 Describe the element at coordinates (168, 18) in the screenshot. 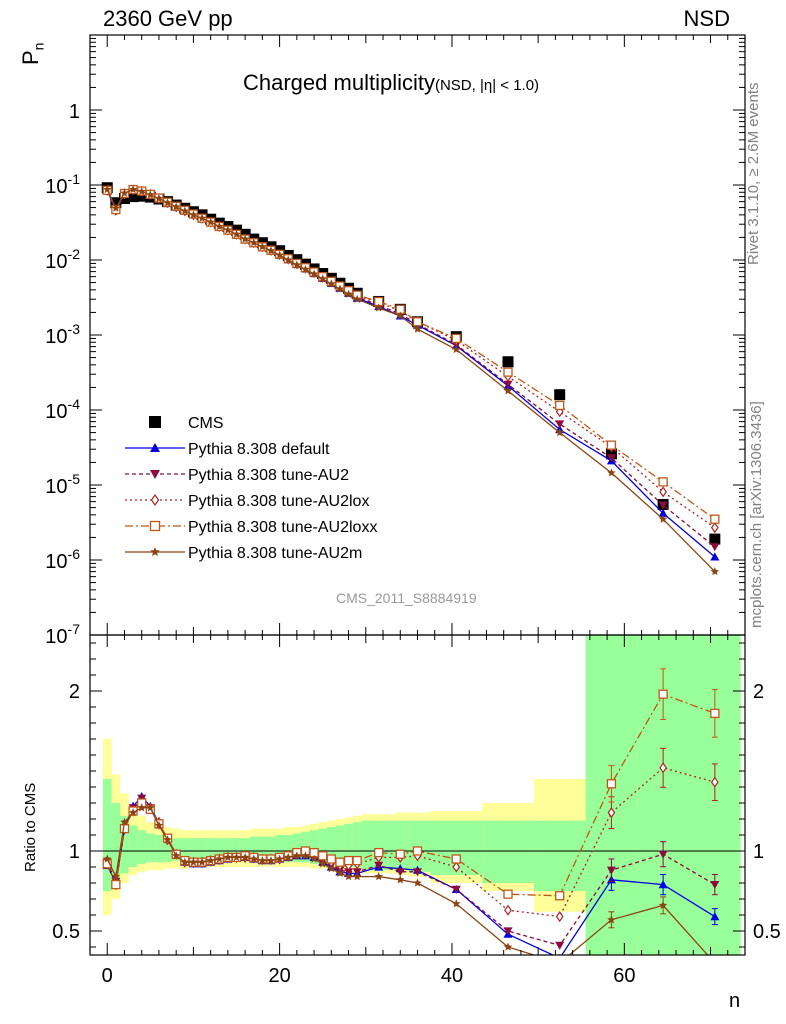

I see `energy-label: 2360 GeV pp` at that location.